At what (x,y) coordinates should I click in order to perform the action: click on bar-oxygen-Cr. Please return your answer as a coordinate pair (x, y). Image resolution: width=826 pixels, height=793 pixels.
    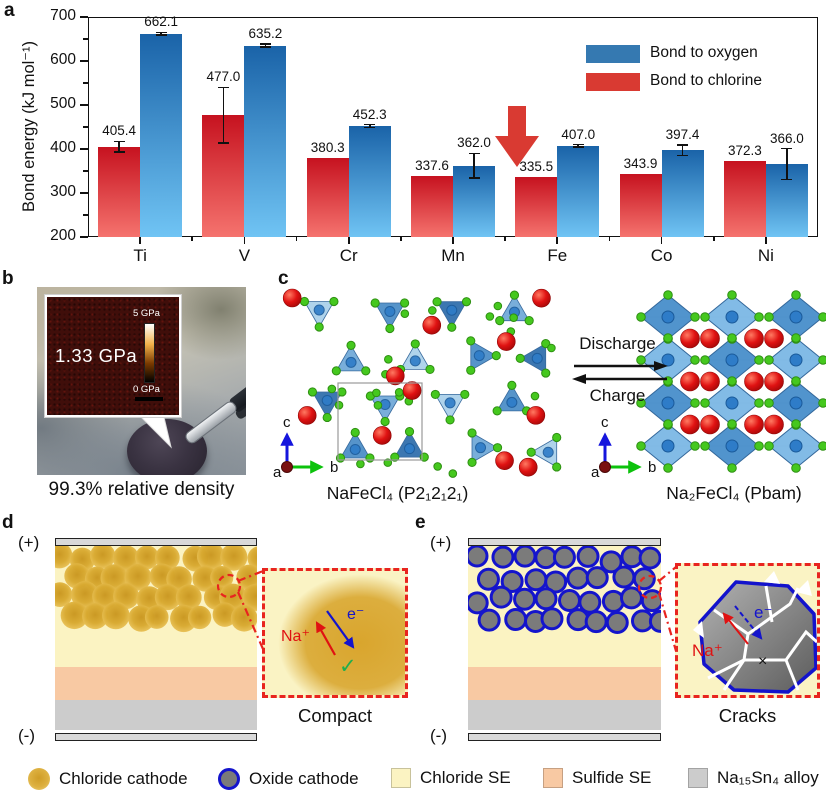
    Looking at the image, I should click on (369, 181).